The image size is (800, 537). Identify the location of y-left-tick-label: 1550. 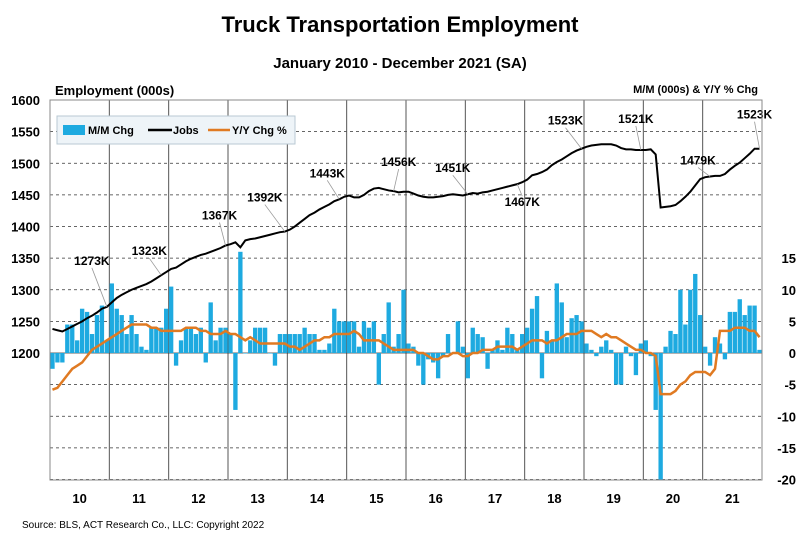
(25, 132).